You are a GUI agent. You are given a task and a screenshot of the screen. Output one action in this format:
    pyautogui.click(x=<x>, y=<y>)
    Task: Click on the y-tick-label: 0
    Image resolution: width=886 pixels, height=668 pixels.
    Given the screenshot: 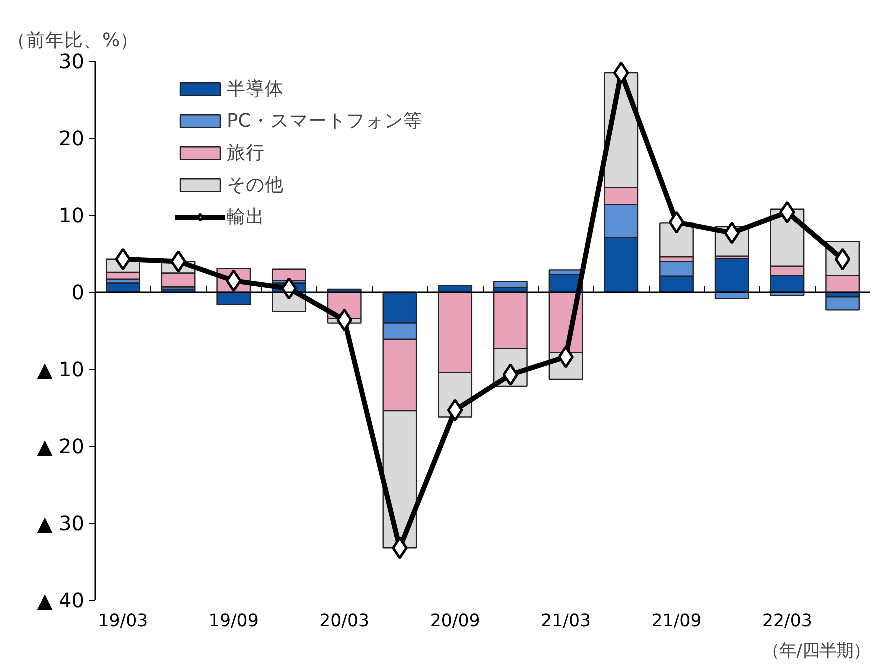 What is the action you would take?
    pyautogui.click(x=78, y=292)
    